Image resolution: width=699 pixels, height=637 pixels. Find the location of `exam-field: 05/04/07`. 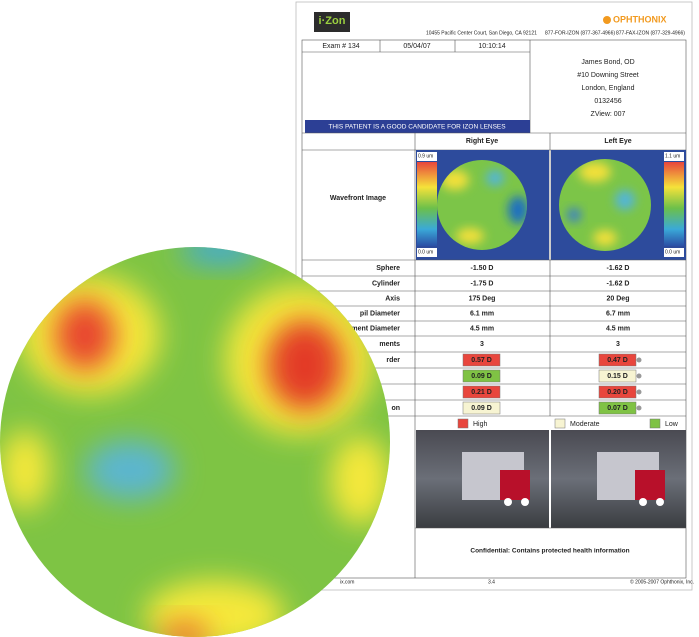

exam-field: 05/04/07 is located at coordinates (416, 46).